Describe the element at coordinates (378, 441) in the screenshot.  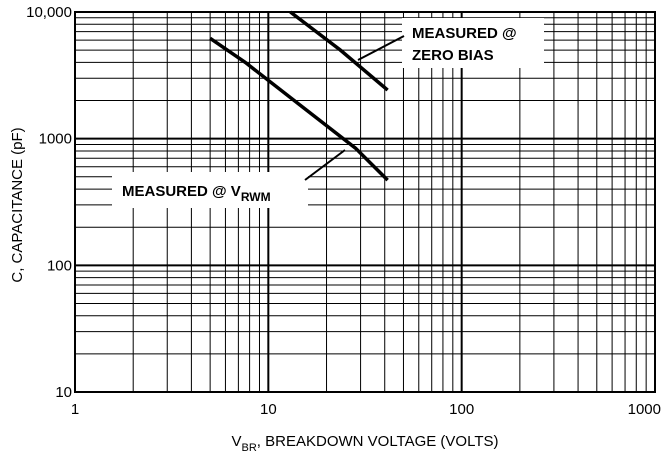
I see `x-label-rest: , BREAKDOWN VOLTAGE (VOLTS)` at that location.